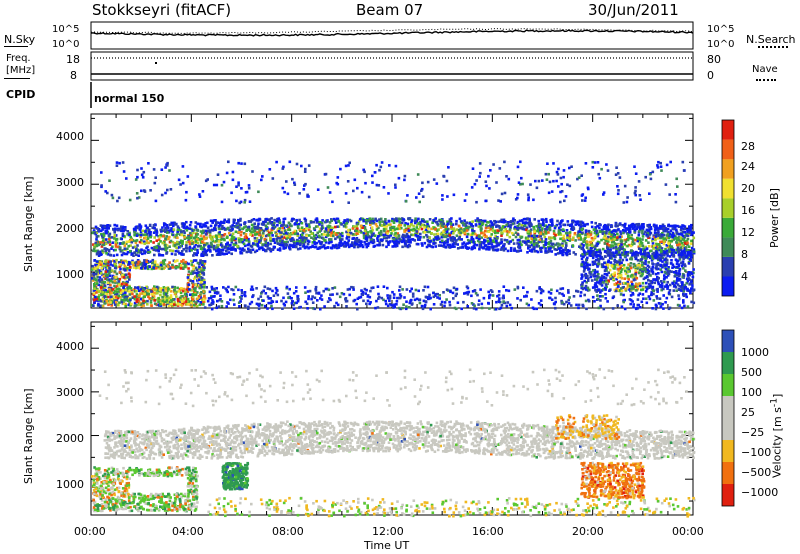 This screenshot has height=554, width=800. Describe the element at coordinates (70, 484) in the screenshot. I see `vel-ytick-1000: 1000` at that location.